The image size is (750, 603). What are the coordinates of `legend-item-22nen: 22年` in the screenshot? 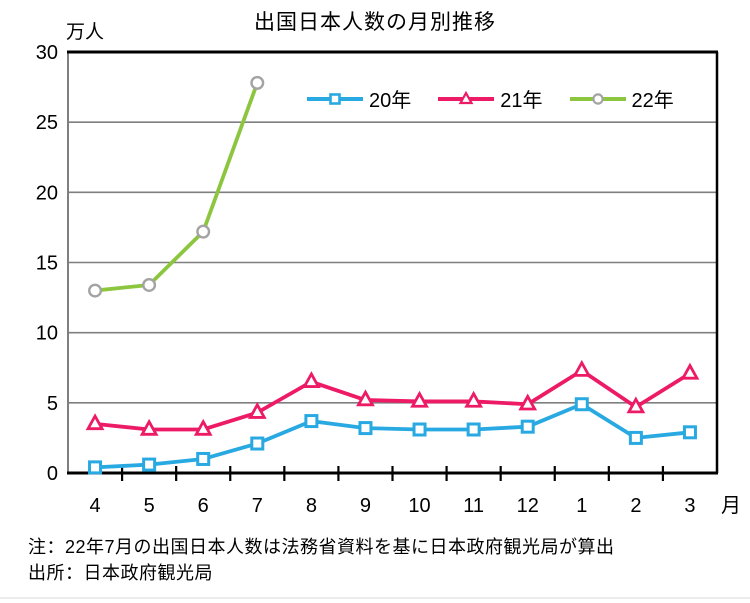 It's located at (621, 98).